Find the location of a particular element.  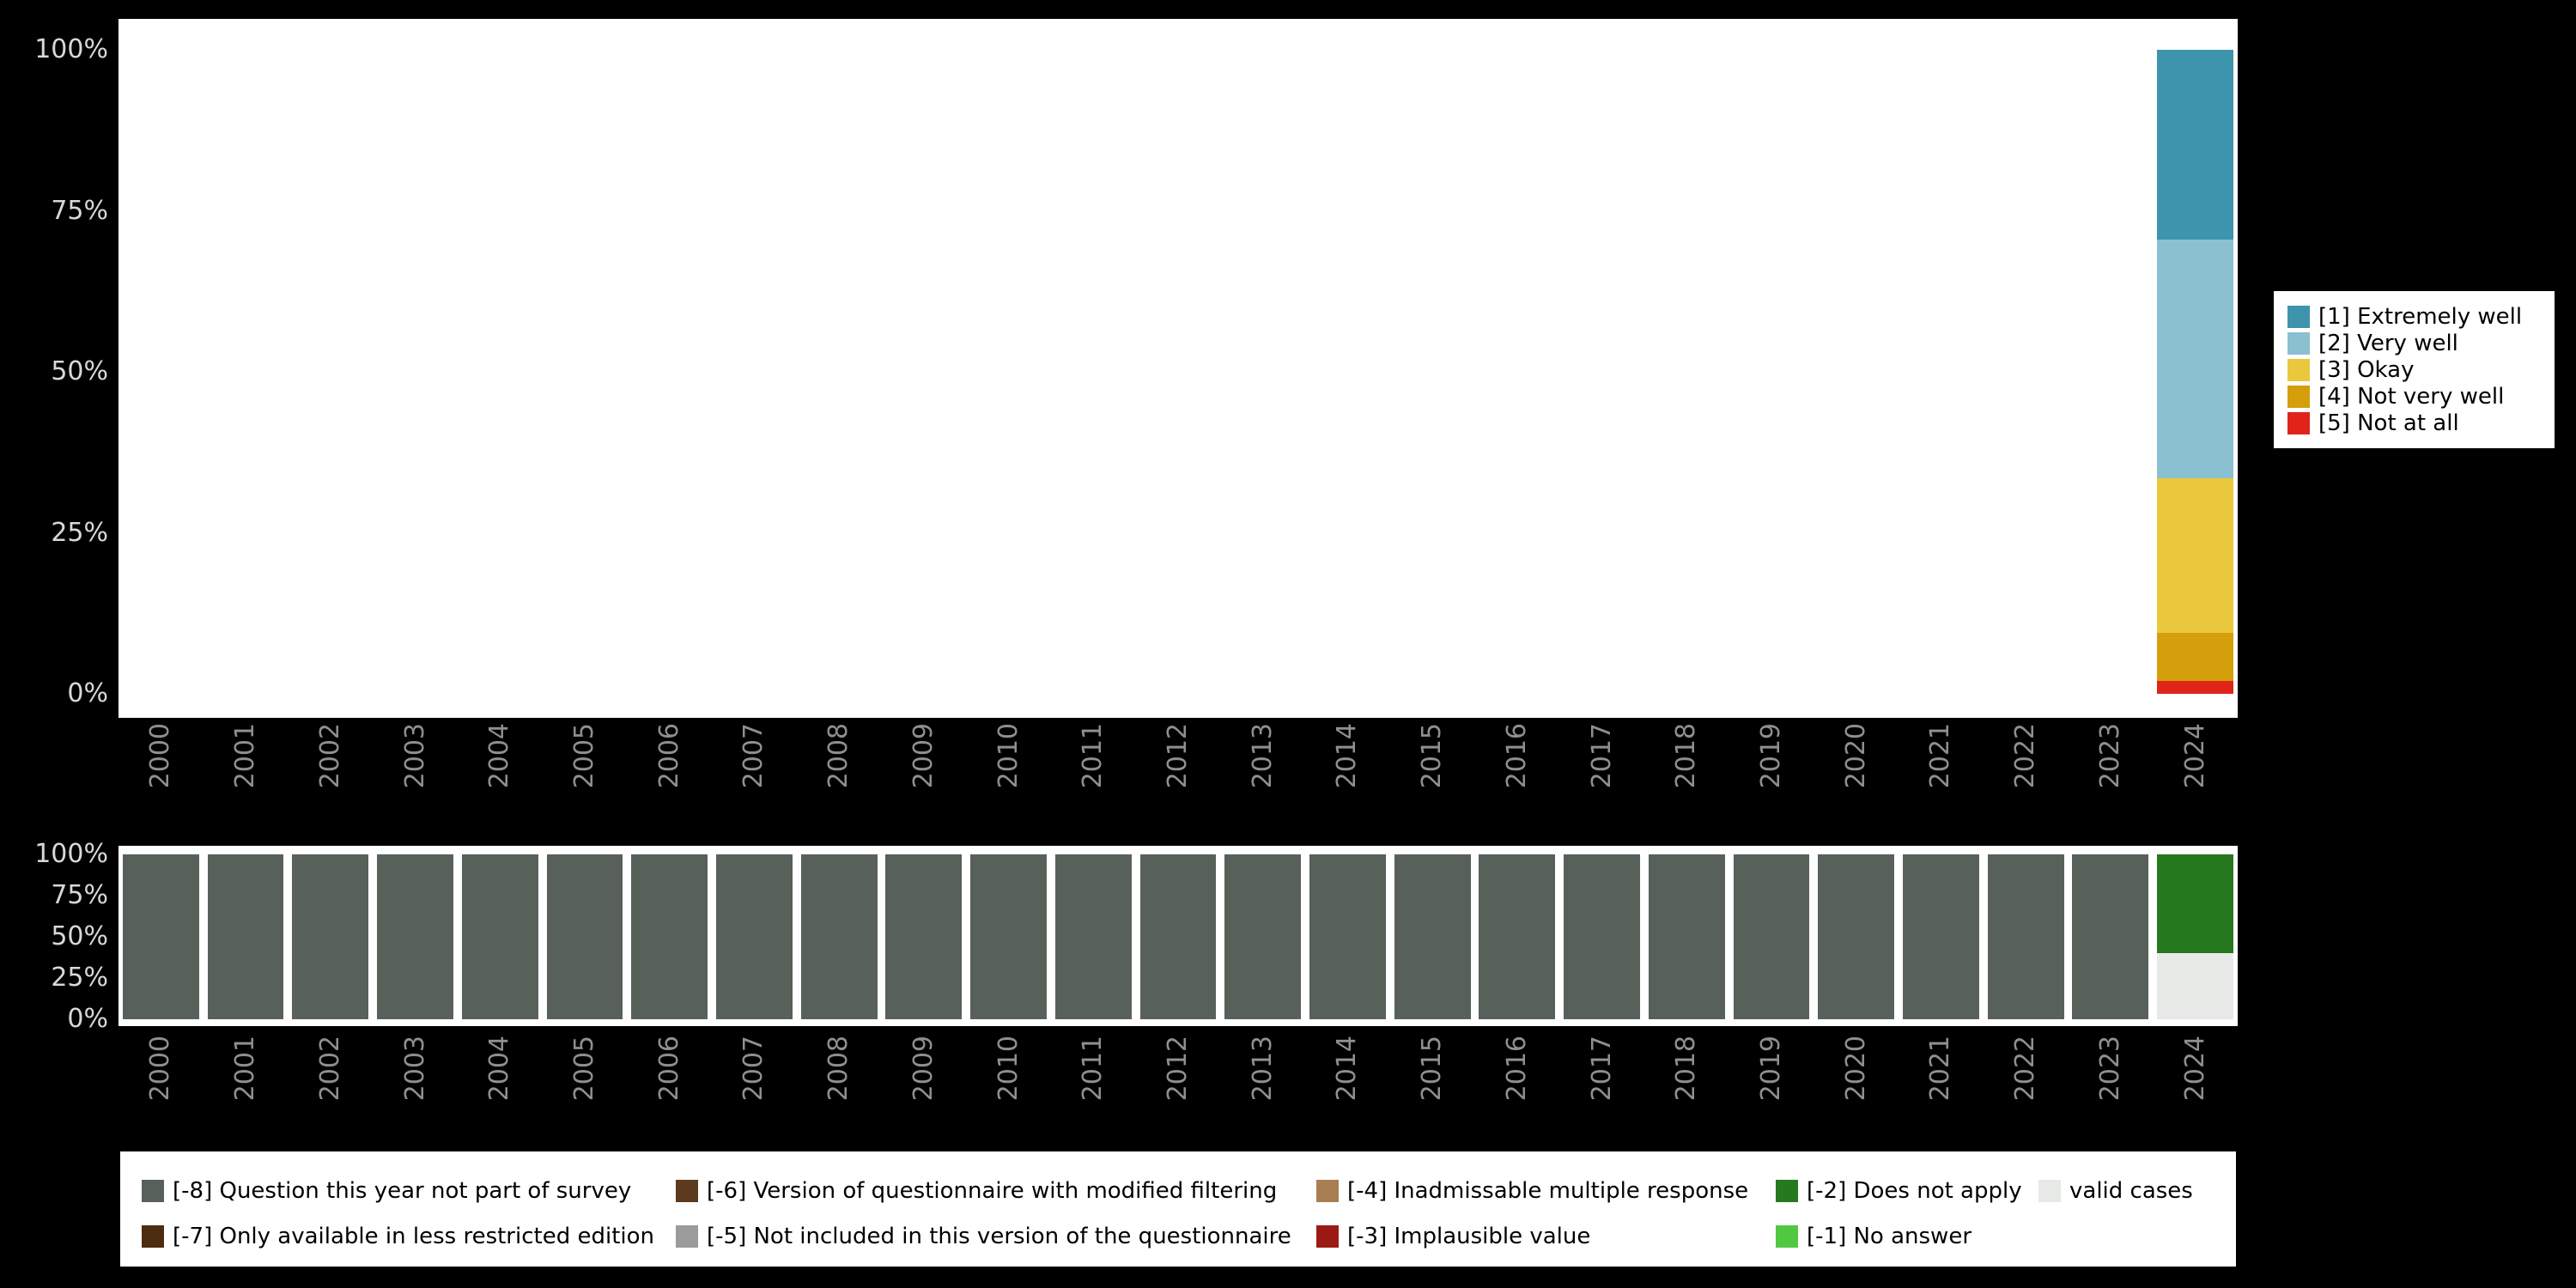

missing-legend-item: [-1] No answer is located at coordinates (1873, 1236).